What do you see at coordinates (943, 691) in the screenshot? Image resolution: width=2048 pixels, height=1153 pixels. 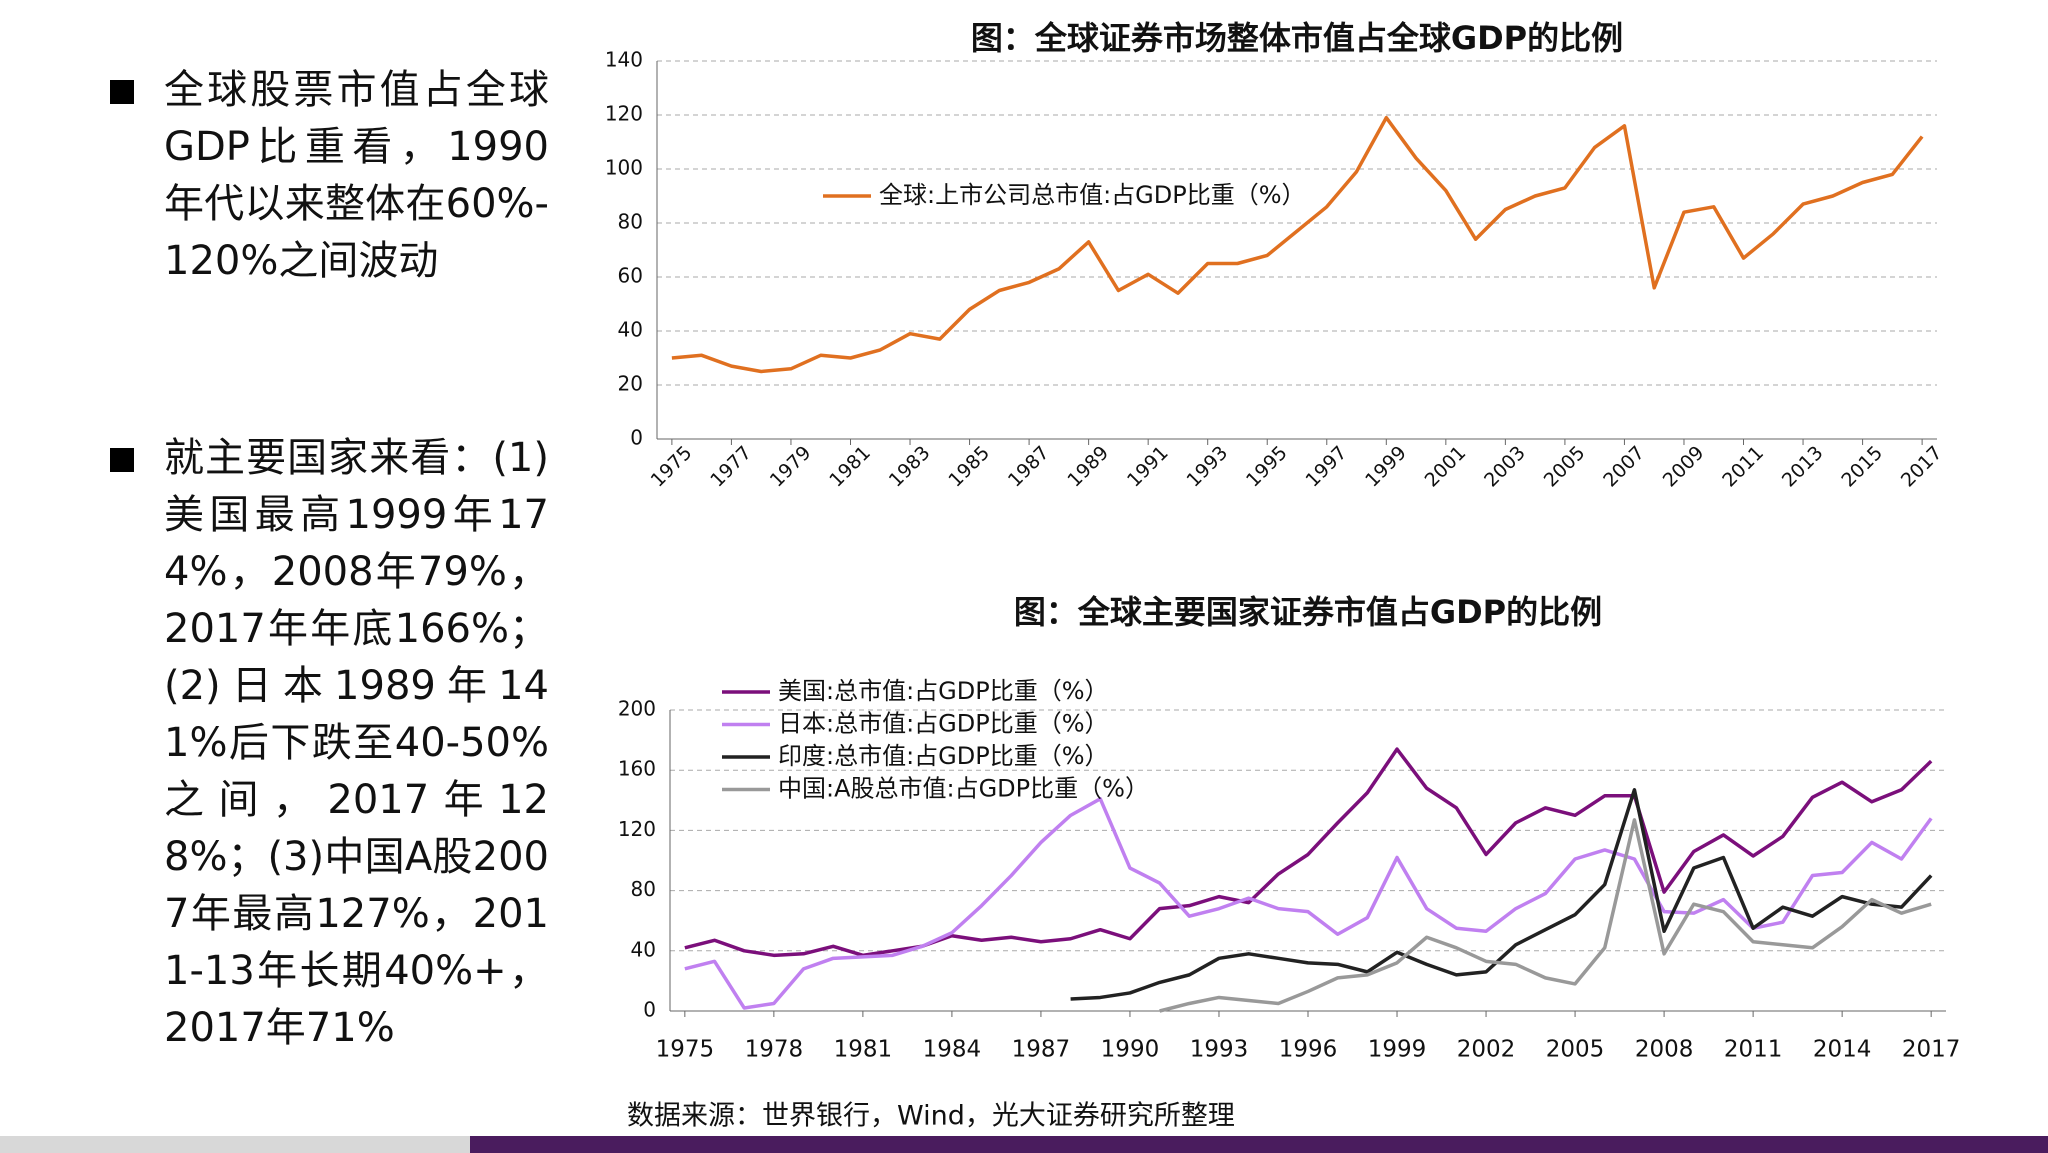 I see `legend-label: 美国:总市值:占GDP比重（%）` at bounding box center [943, 691].